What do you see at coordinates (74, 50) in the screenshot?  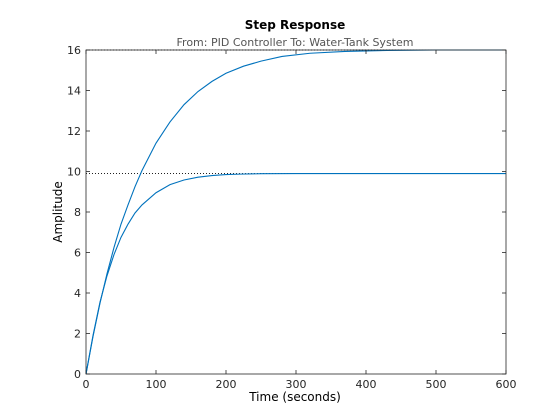 I see `y-tick-label: 16` at bounding box center [74, 50].